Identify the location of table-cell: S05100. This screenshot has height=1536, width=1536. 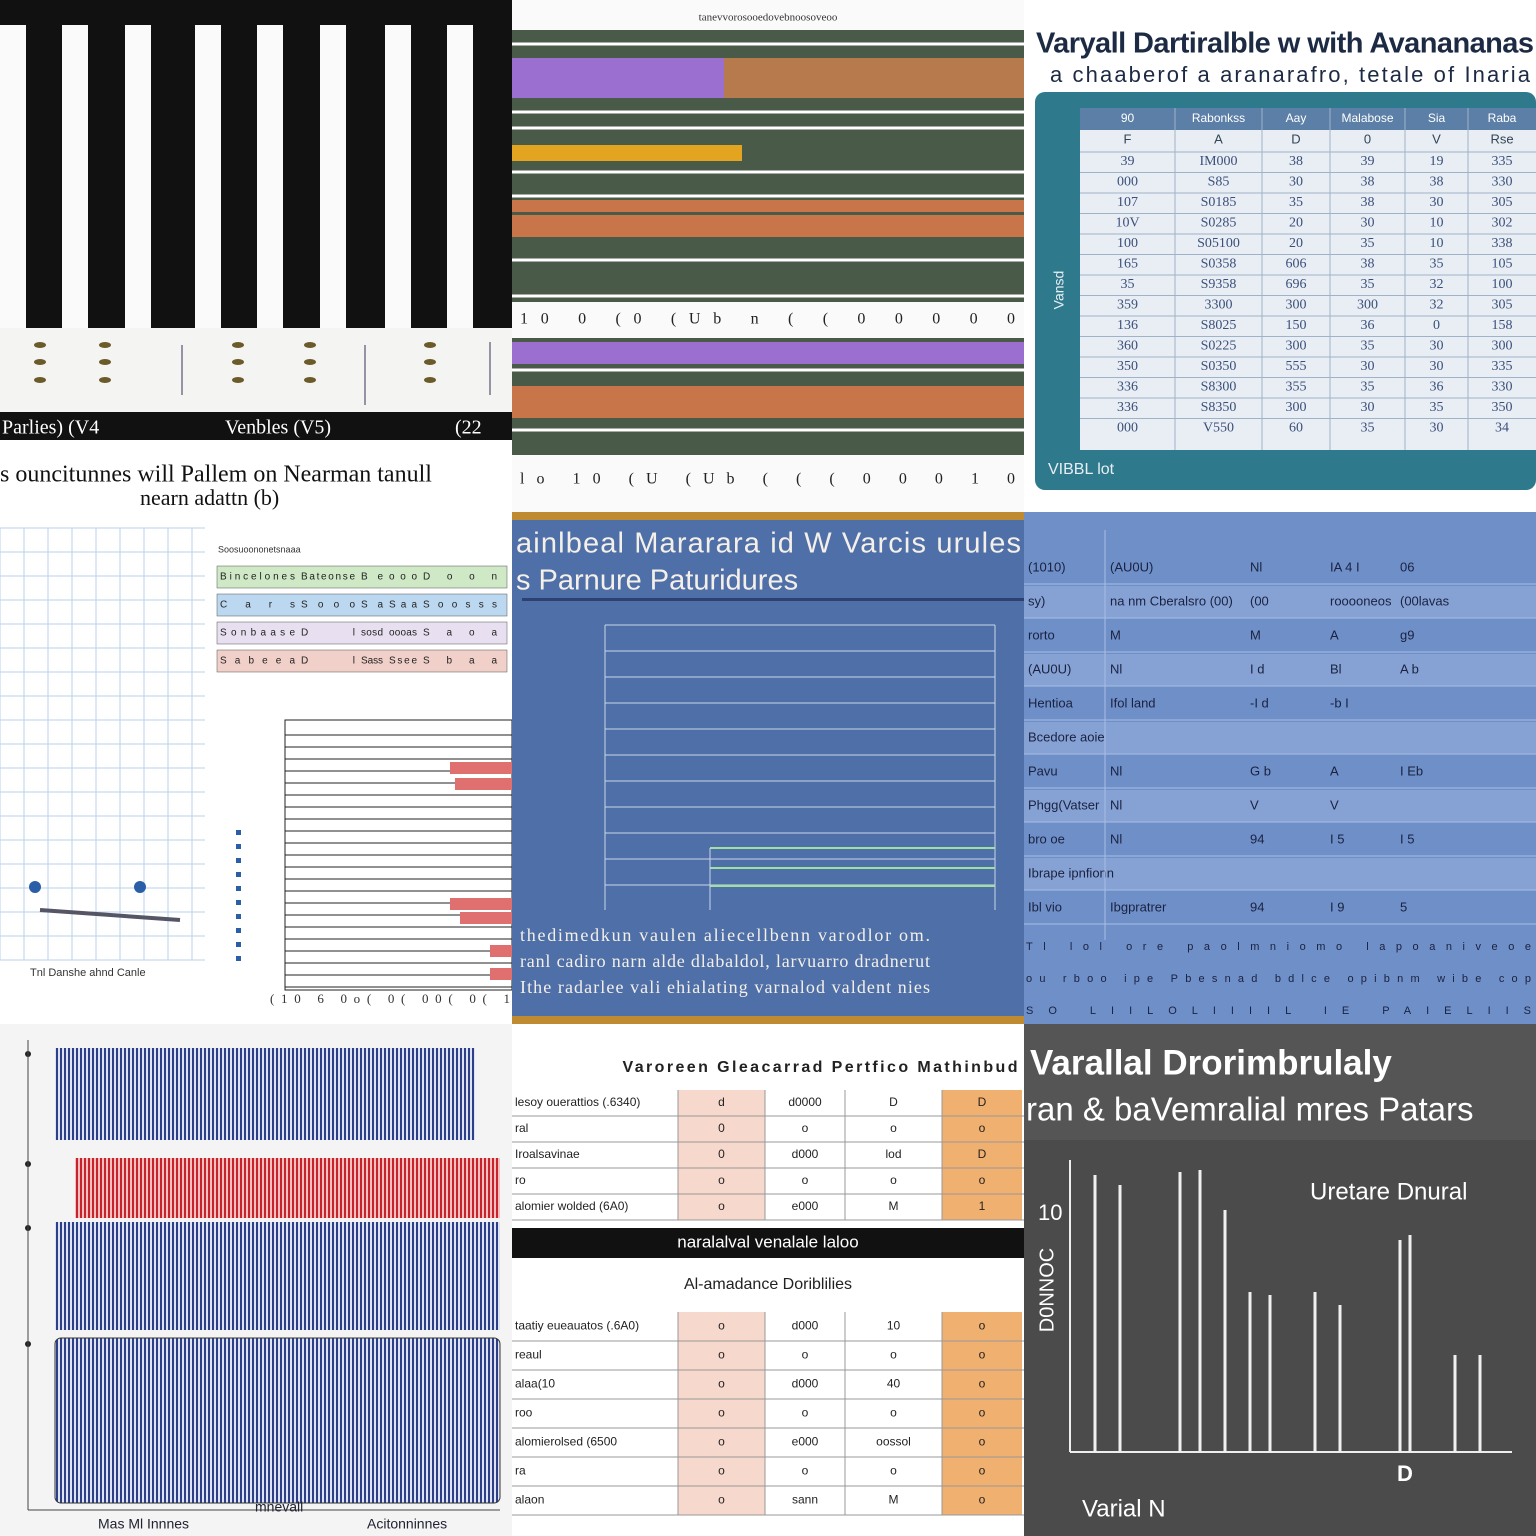
(1218, 243).